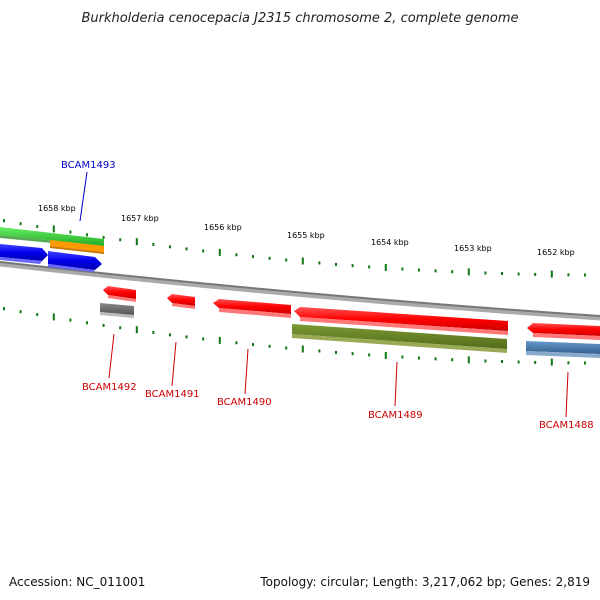 This screenshot has width=600, height=600. I want to click on gene-bcam1490-arrow, so click(252, 308).